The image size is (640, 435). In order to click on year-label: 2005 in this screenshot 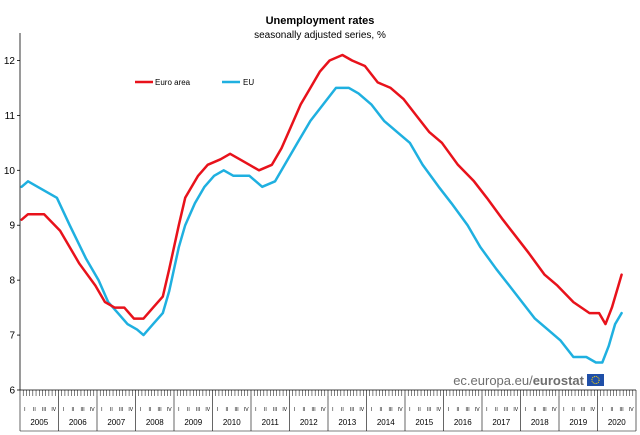, I will do `click(39, 422)`.